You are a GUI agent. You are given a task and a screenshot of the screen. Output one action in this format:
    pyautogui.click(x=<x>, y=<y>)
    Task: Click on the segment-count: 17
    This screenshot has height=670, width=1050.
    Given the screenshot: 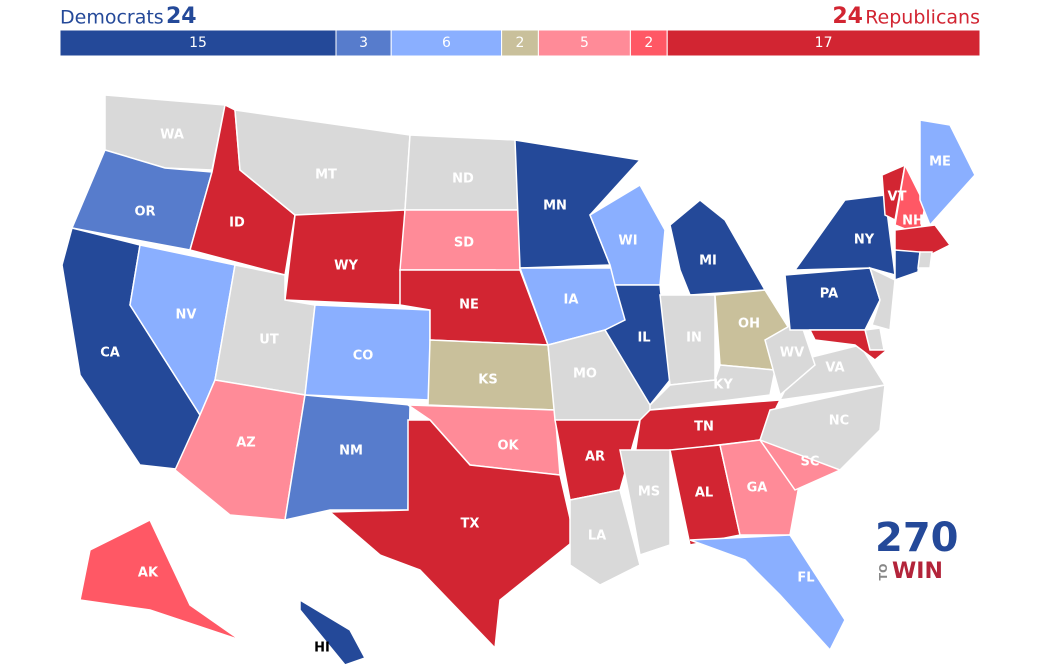 What is the action you would take?
    pyautogui.click(x=824, y=43)
    